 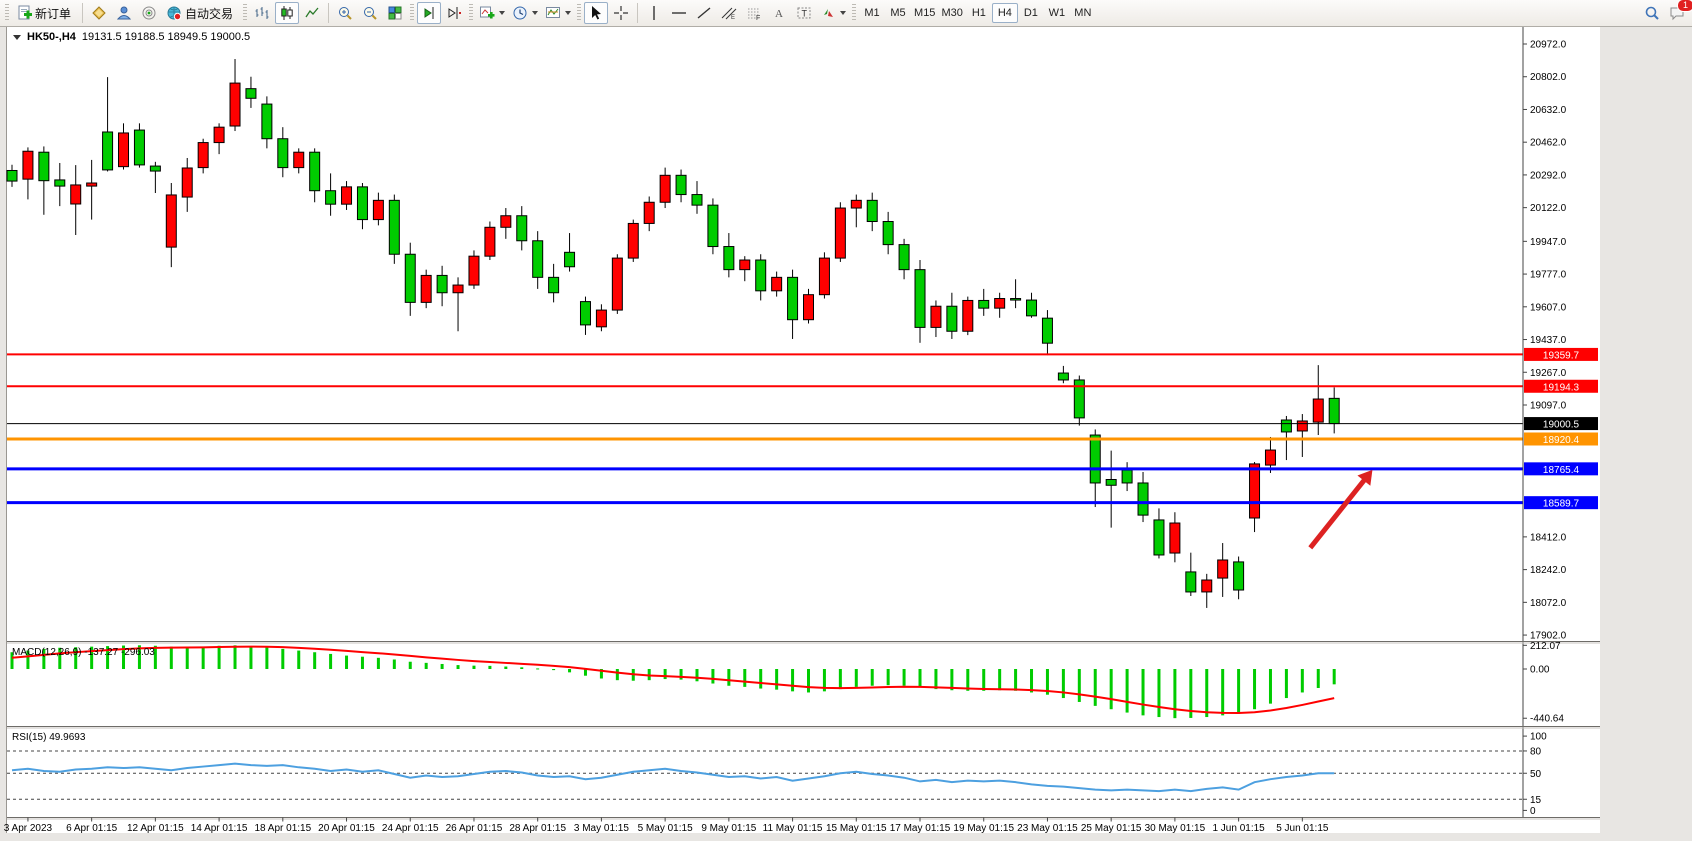 What do you see at coordinates (1538, 737) in the screenshot?
I see `rsi-axis-label: 100` at bounding box center [1538, 737].